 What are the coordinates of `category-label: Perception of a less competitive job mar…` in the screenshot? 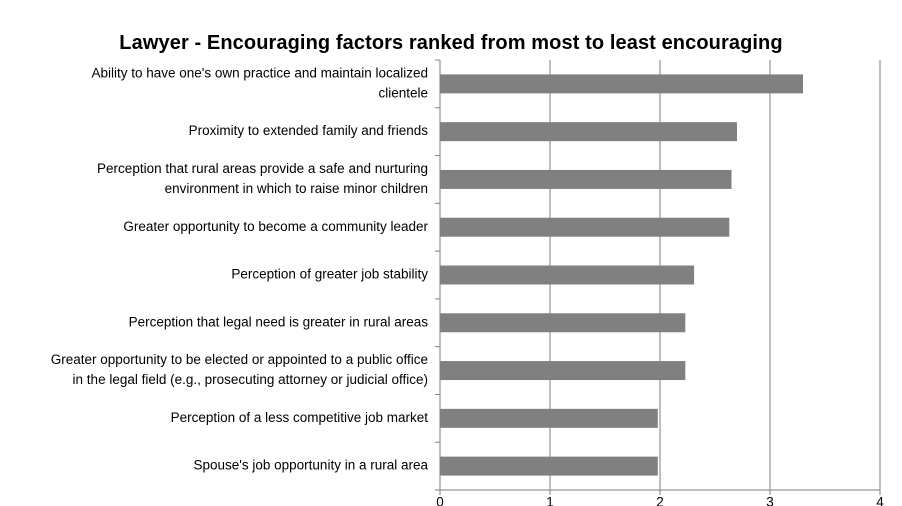 It's located at (300, 417).